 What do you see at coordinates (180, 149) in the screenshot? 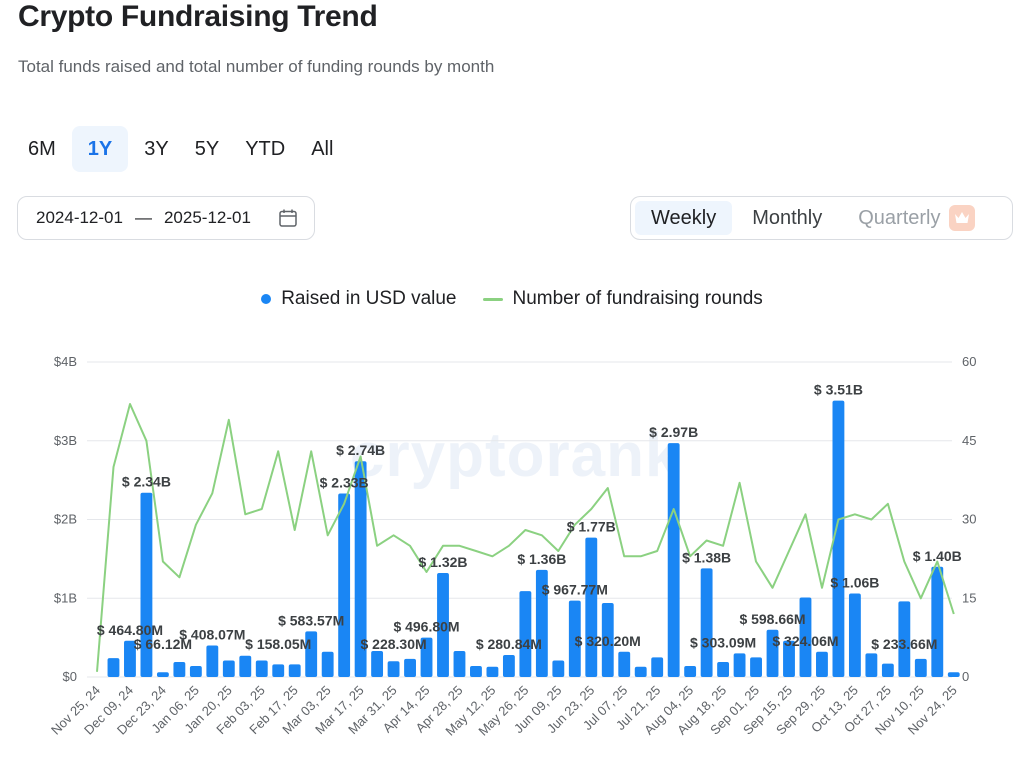
I see `range-tabs: 6M 1Y 3Y 5Y YTD All` at bounding box center [180, 149].